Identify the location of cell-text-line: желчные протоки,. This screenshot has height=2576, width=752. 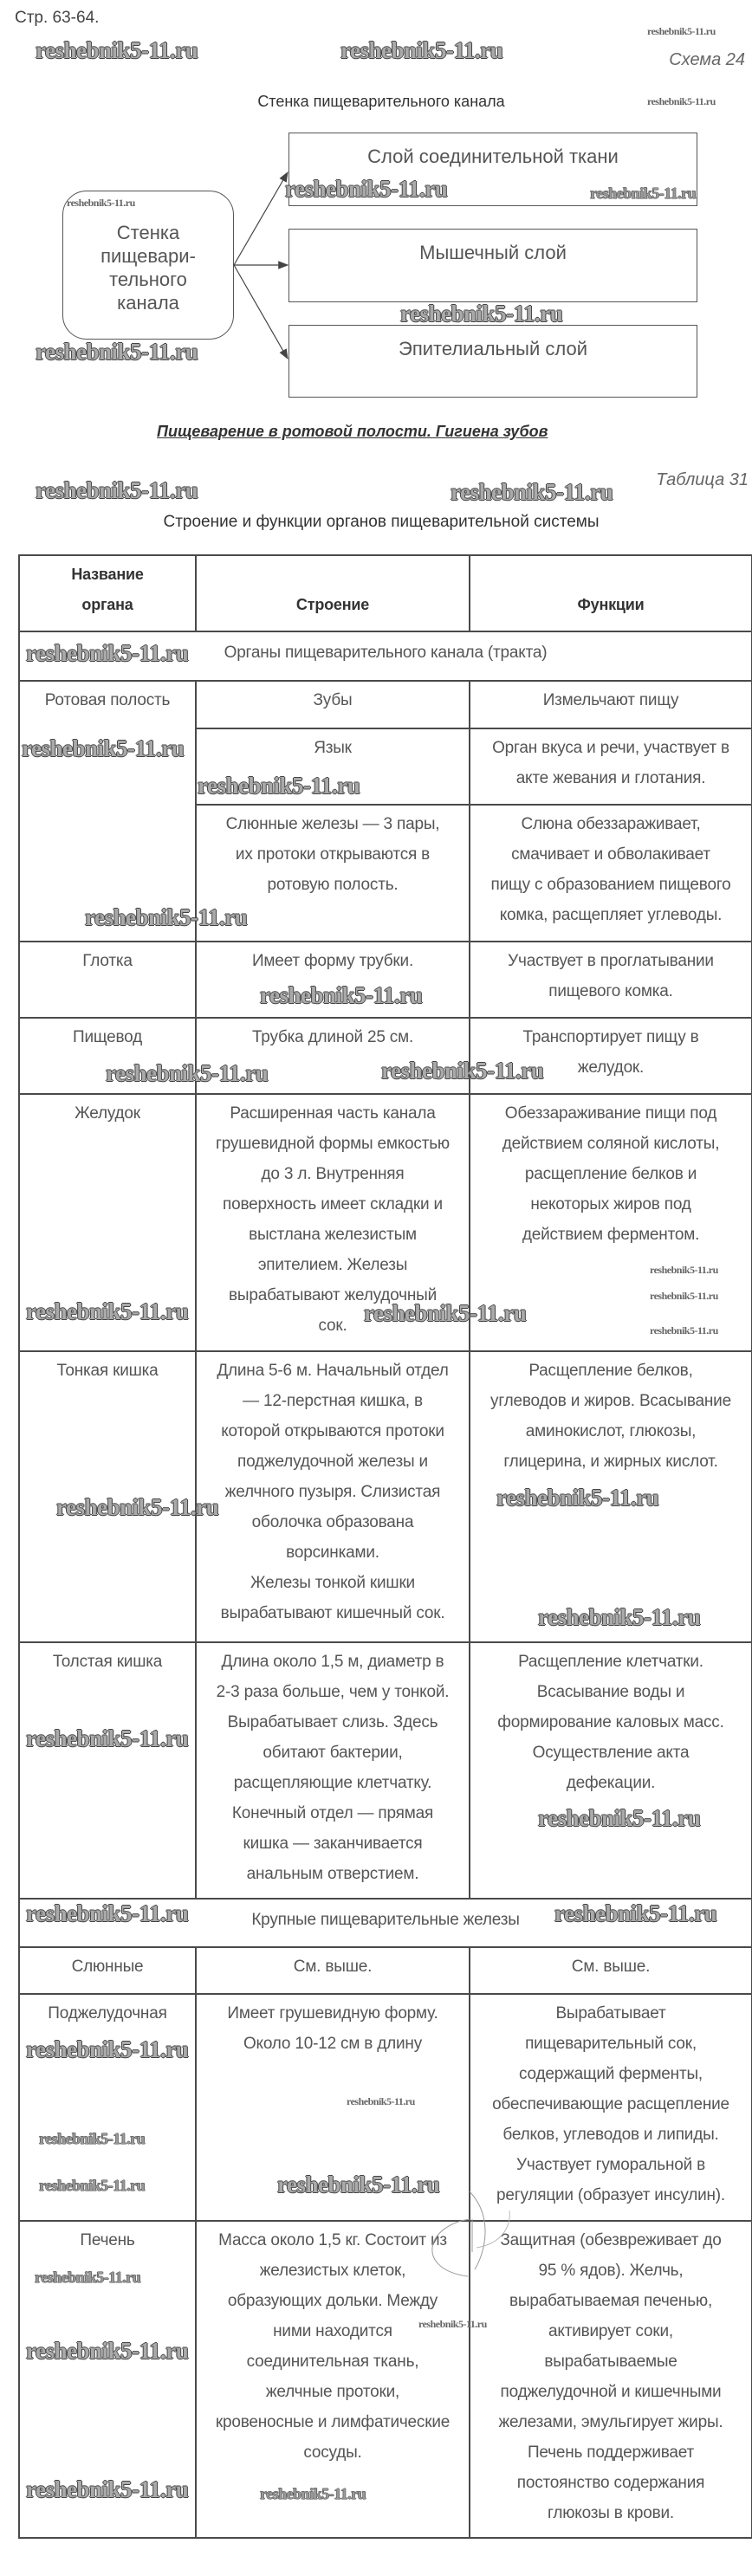
(332, 2392).